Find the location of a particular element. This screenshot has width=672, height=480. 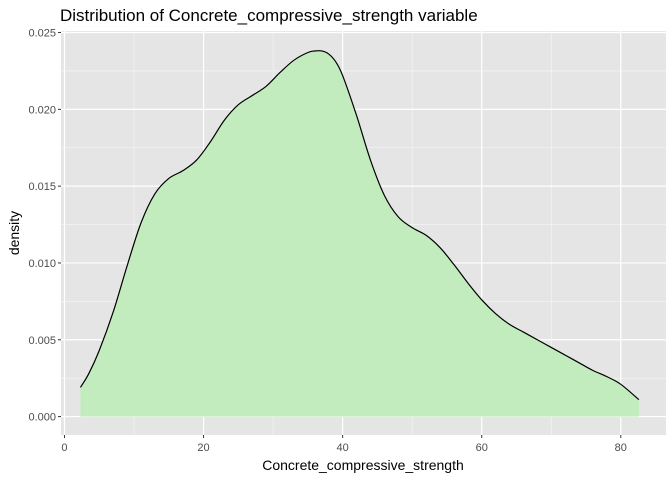

x-tick-label: 80 is located at coordinates (621, 448).